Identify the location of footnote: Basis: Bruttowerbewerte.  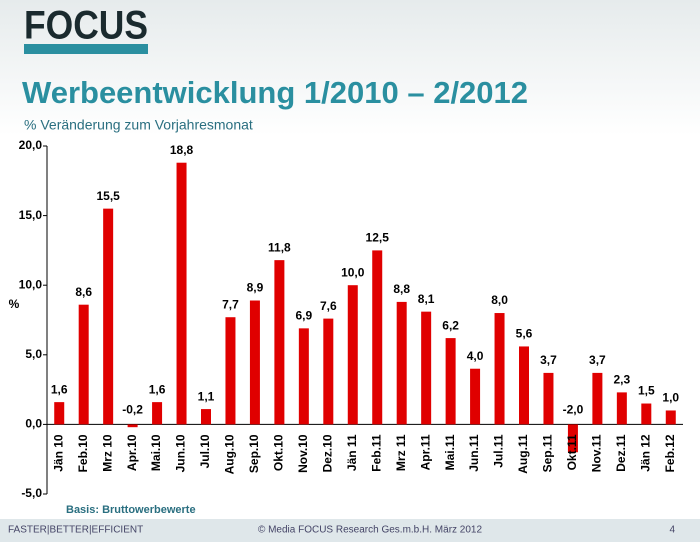
(131, 510).